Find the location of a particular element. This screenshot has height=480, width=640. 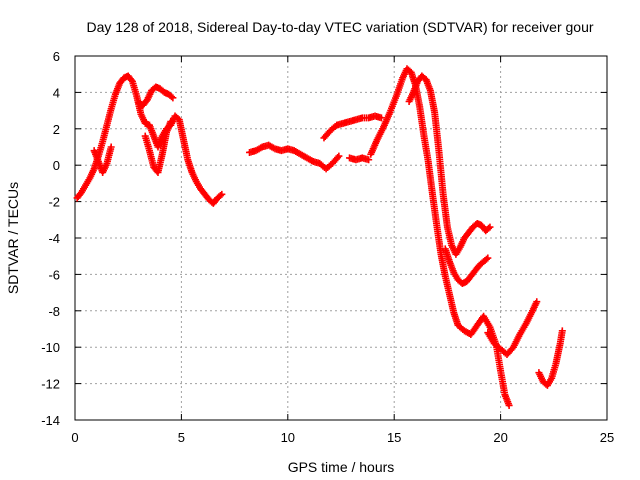

y-tick-label: -6 is located at coordinates (54, 274).